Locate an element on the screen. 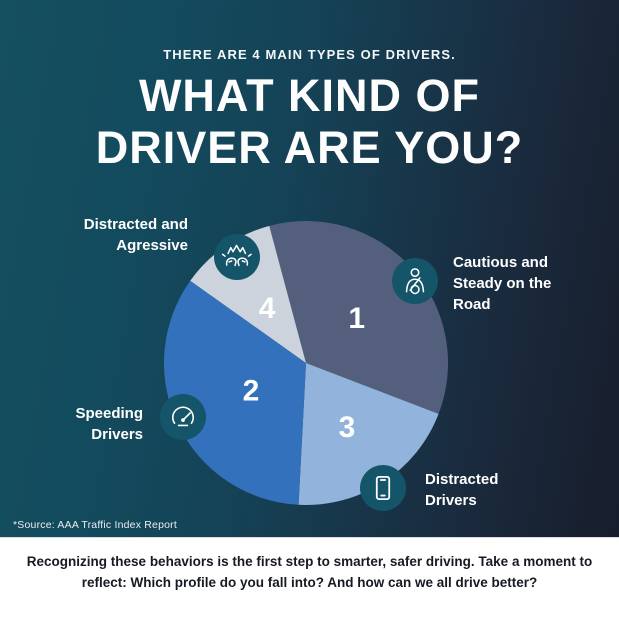  cautious-badge is located at coordinates (415, 281).